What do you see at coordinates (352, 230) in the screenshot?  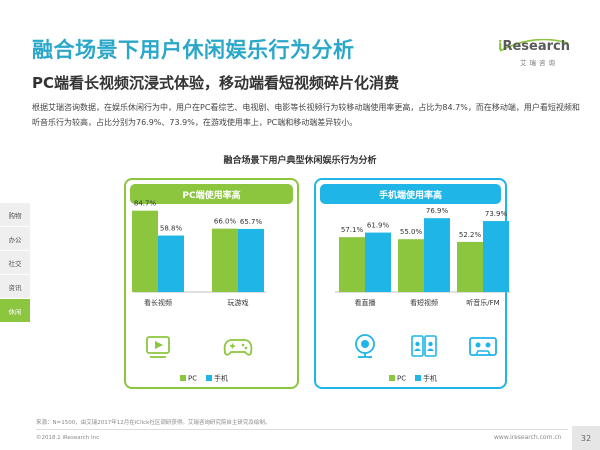 I see `value-label-pc-2: 57.1%` at bounding box center [352, 230].